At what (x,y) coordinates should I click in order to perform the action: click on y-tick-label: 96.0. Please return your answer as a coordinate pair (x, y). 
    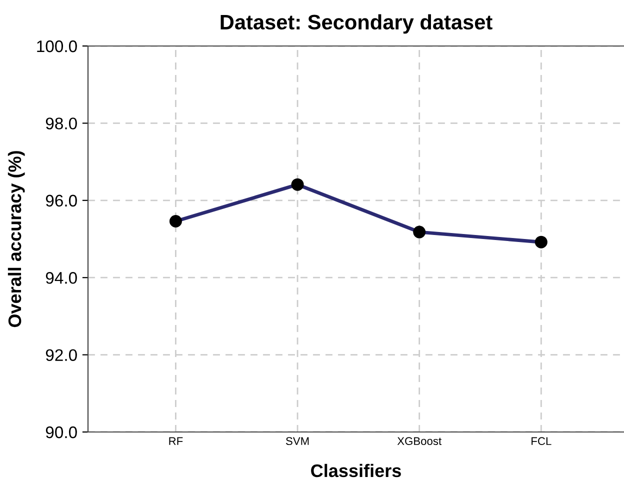
    Looking at the image, I should click on (61, 200).